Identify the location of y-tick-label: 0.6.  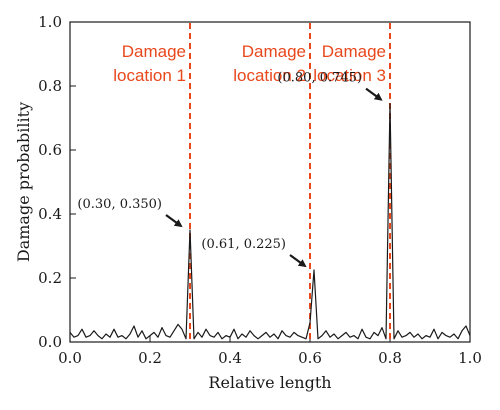
(50, 150).